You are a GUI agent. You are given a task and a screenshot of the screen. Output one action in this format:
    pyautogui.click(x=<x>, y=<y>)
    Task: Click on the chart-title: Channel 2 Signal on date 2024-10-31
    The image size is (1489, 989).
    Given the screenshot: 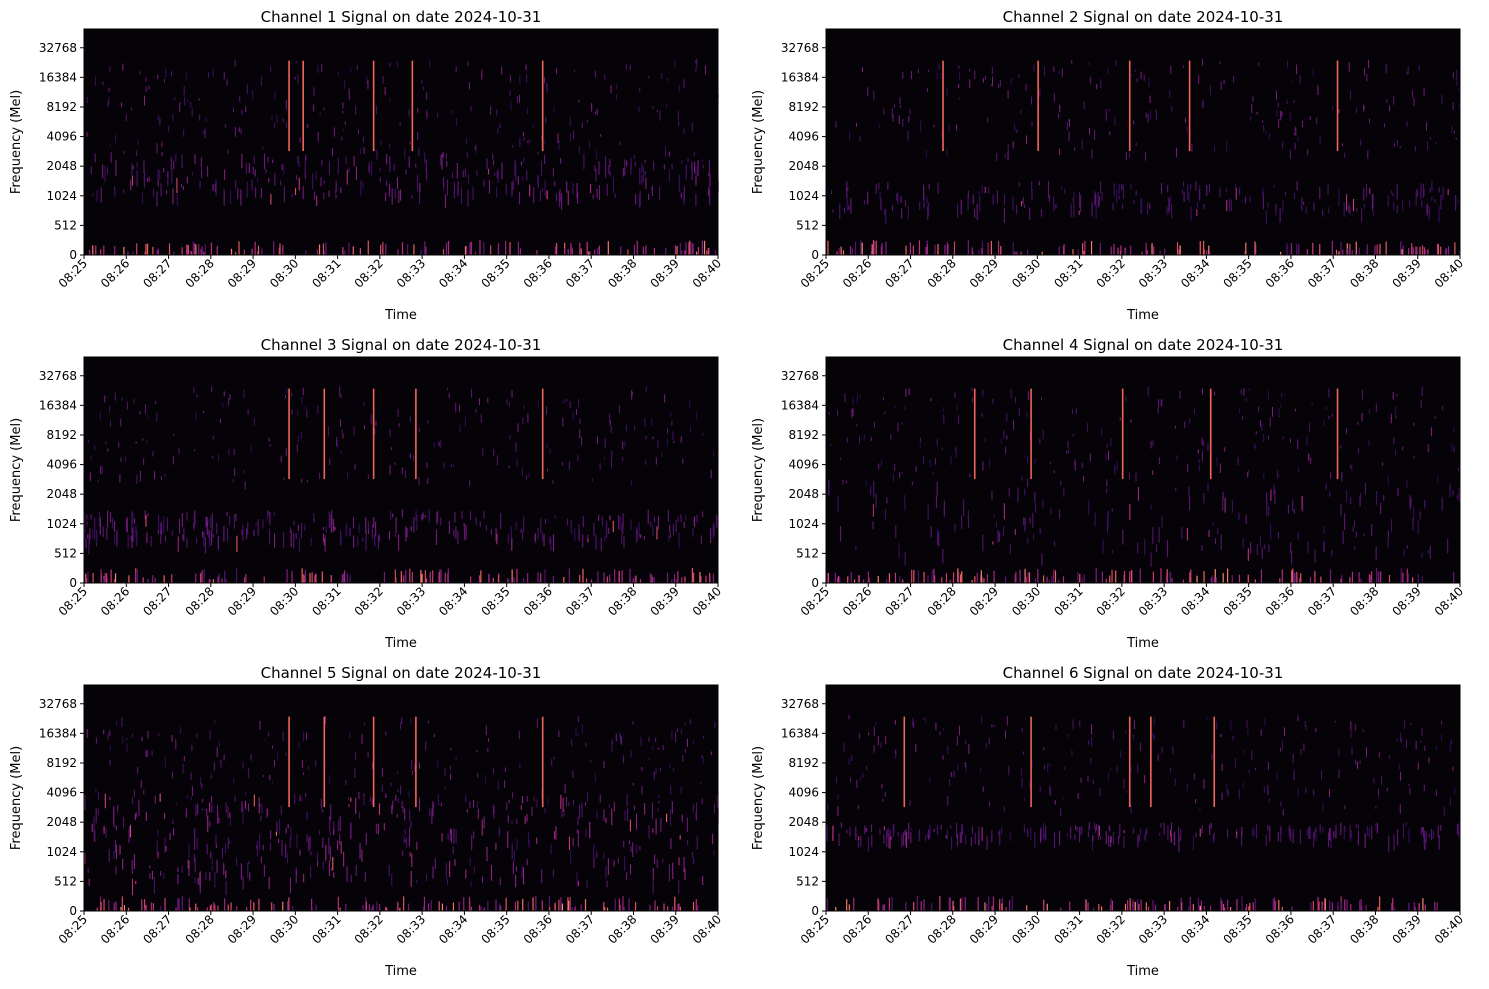 What is the action you would take?
    pyautogui.click(x=1143, y=17)
    